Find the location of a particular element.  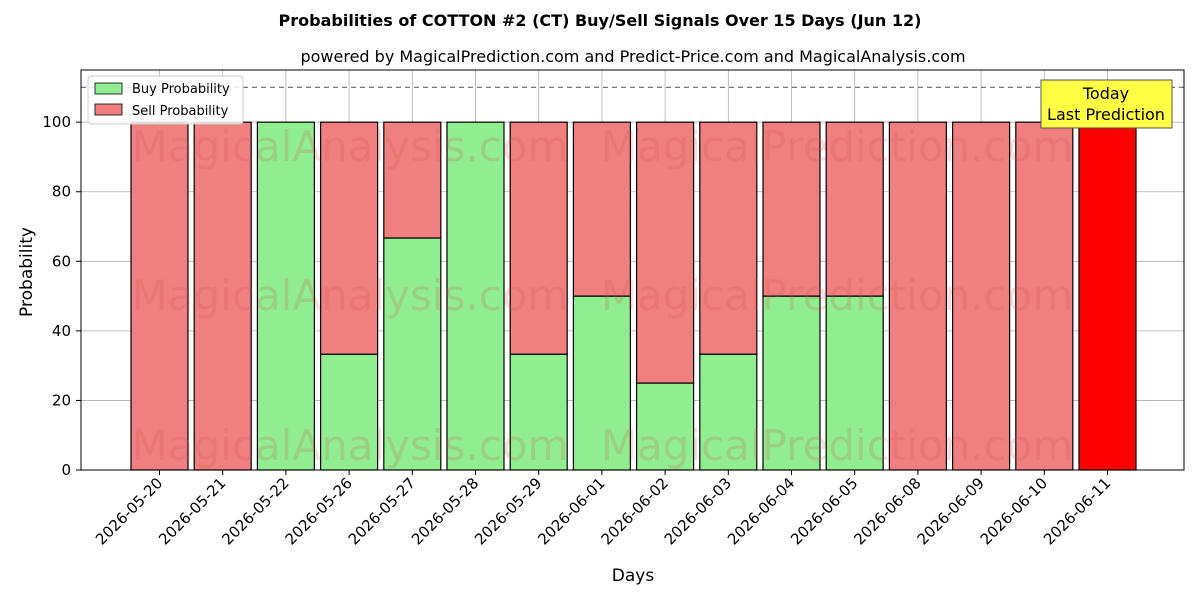

annotation-background is located at coordinates (1106, 104).